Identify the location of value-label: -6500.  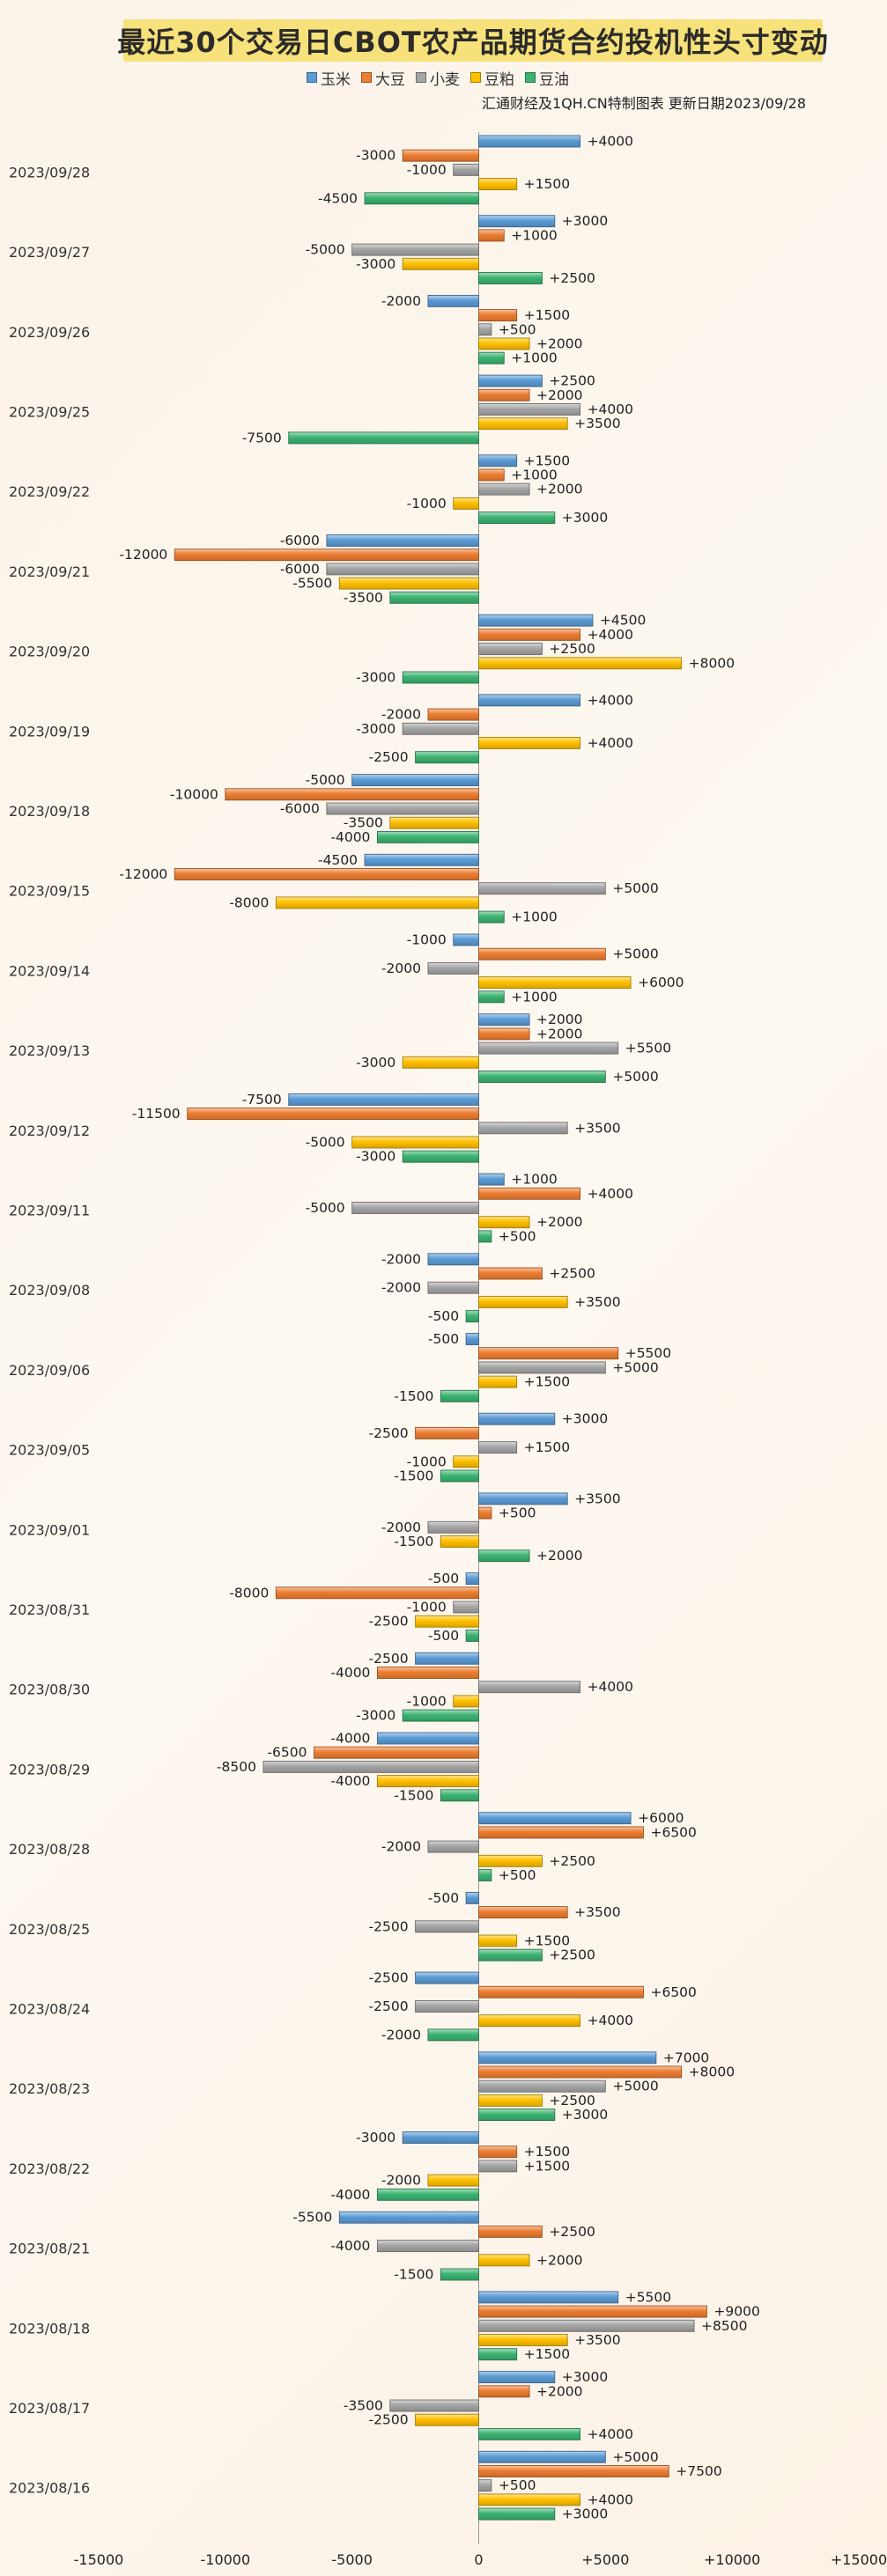
(287, 1753).